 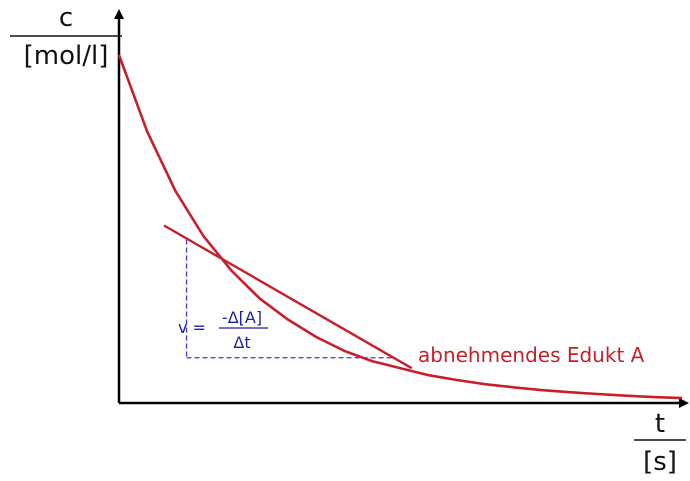 What do you see at coordinates (192, 327) in the screenshot?
I see `formula-lhs: v =` at bounding box center [192, 327].